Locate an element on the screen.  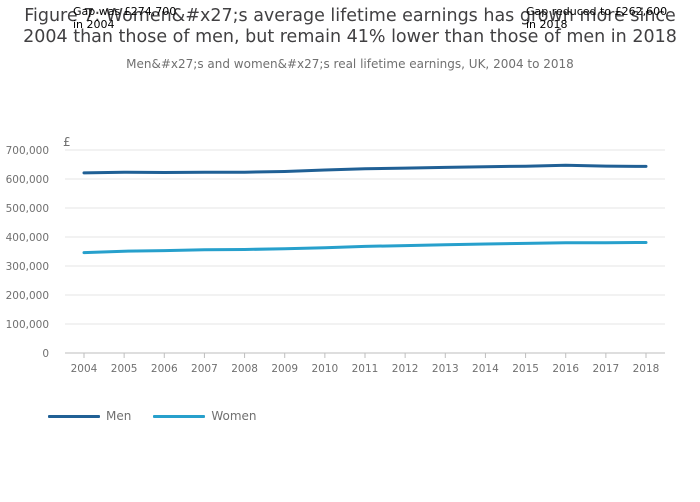
y-tick-label: 300,000 is located at coordinates (27, 267).